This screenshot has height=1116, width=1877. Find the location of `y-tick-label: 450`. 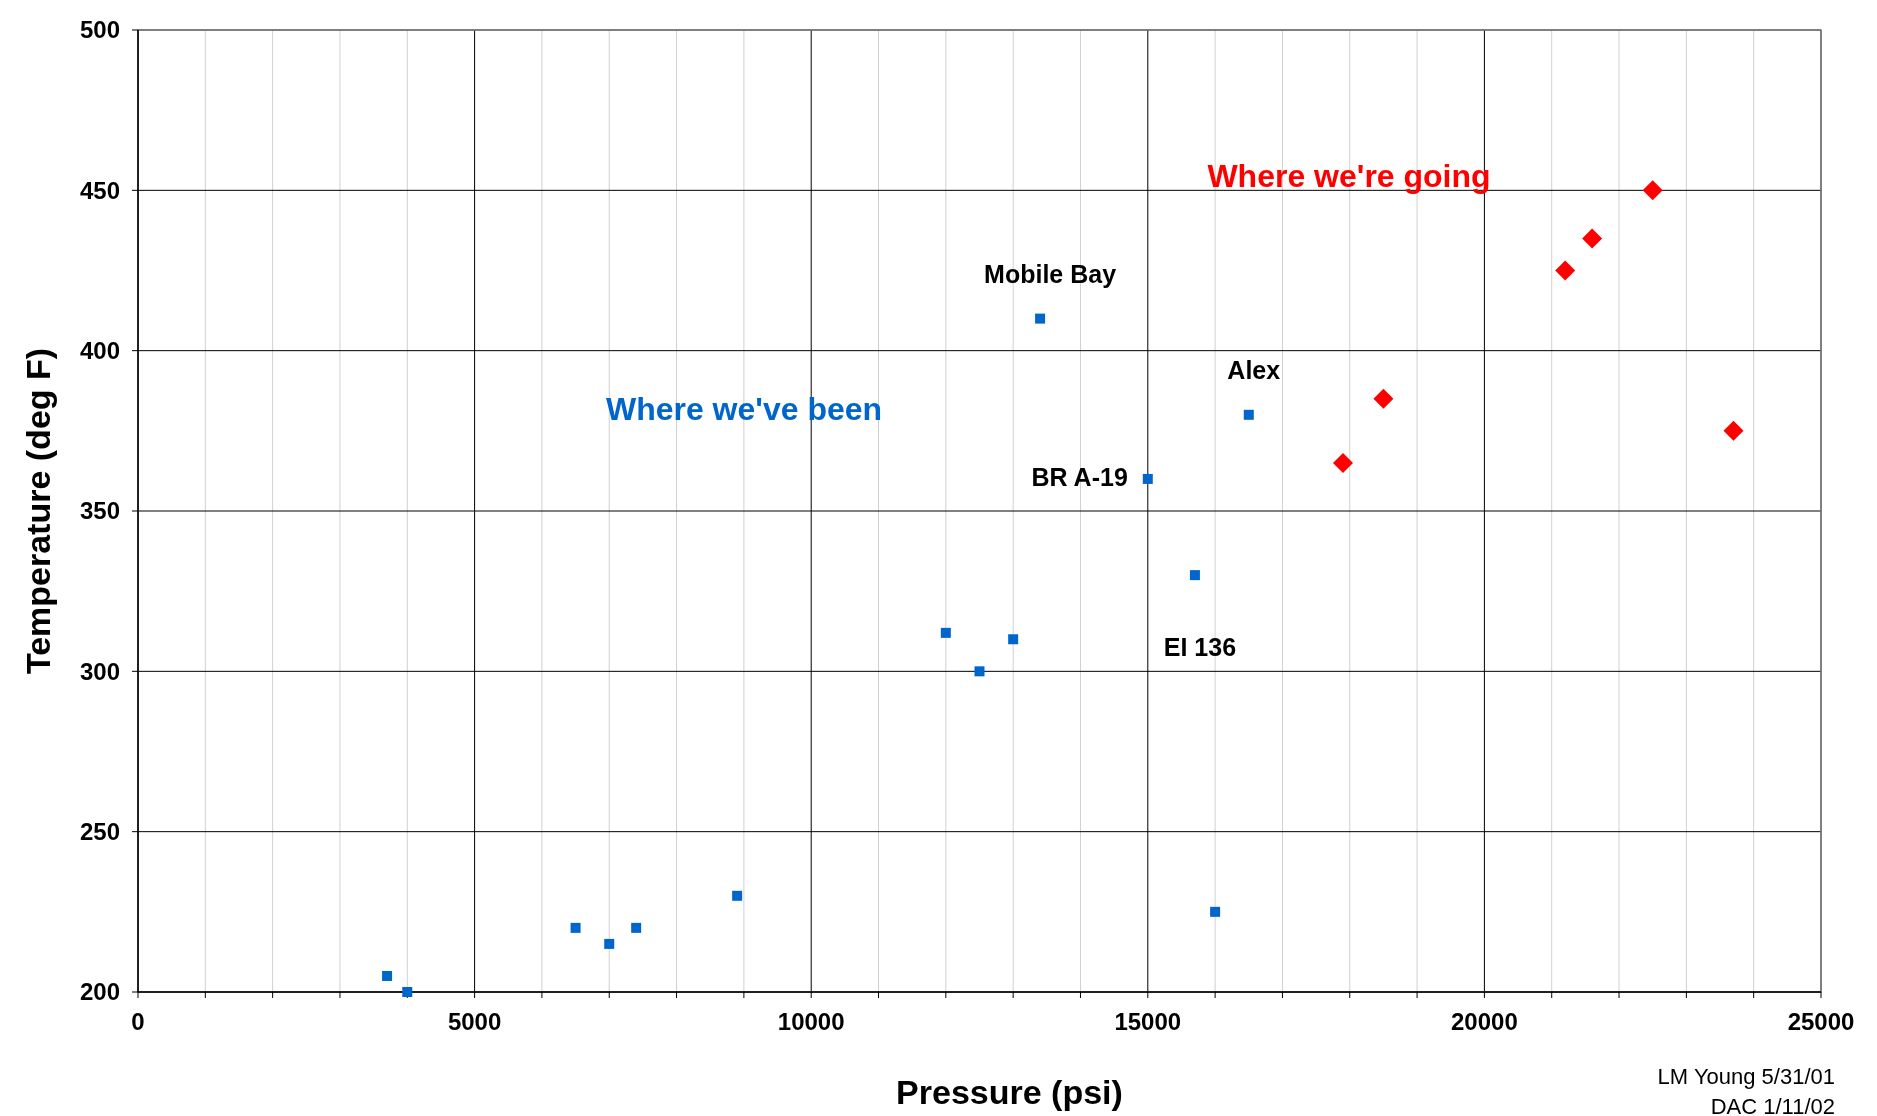

y-tick-label: 450 is located at coordinates (99, 190).